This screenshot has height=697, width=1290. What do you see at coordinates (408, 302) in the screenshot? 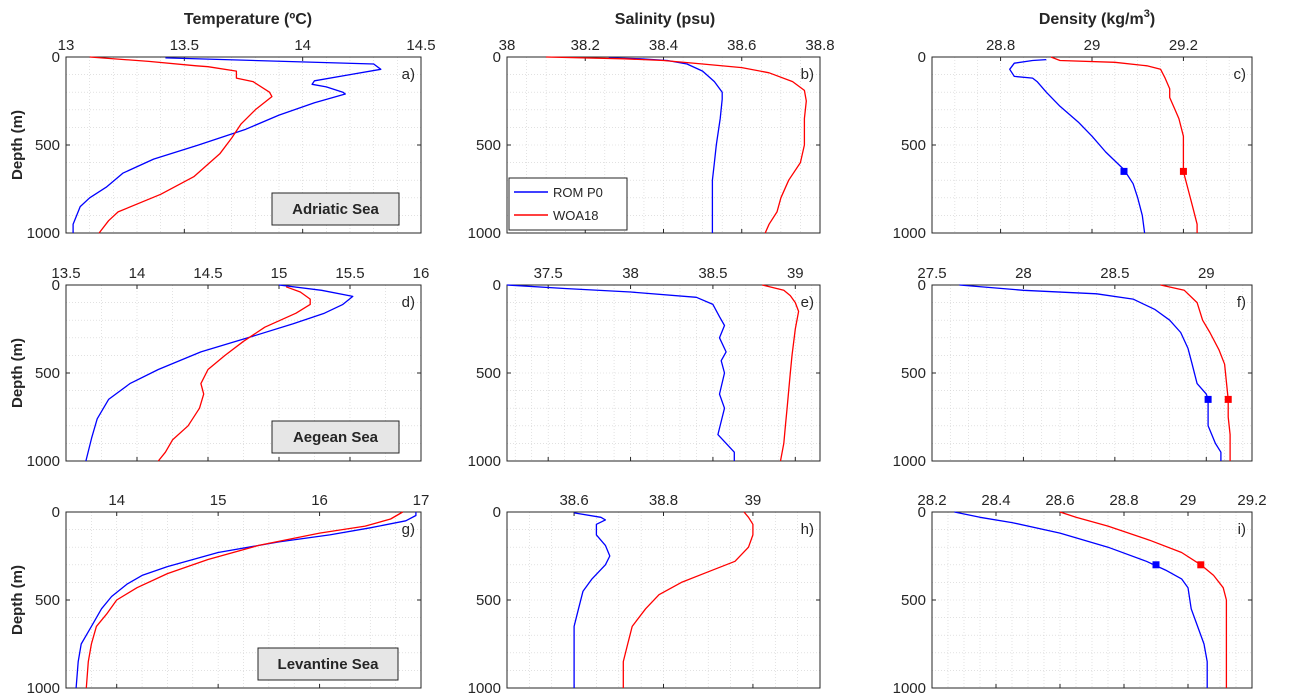
I see `panel-label-d: d)` at bounding box center [408, 302].